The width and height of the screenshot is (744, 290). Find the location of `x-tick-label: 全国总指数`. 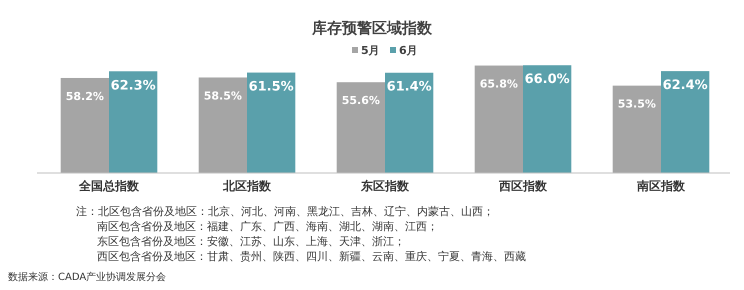

x-tick-label: 全国总指数 is located at coordinates (109, 186).